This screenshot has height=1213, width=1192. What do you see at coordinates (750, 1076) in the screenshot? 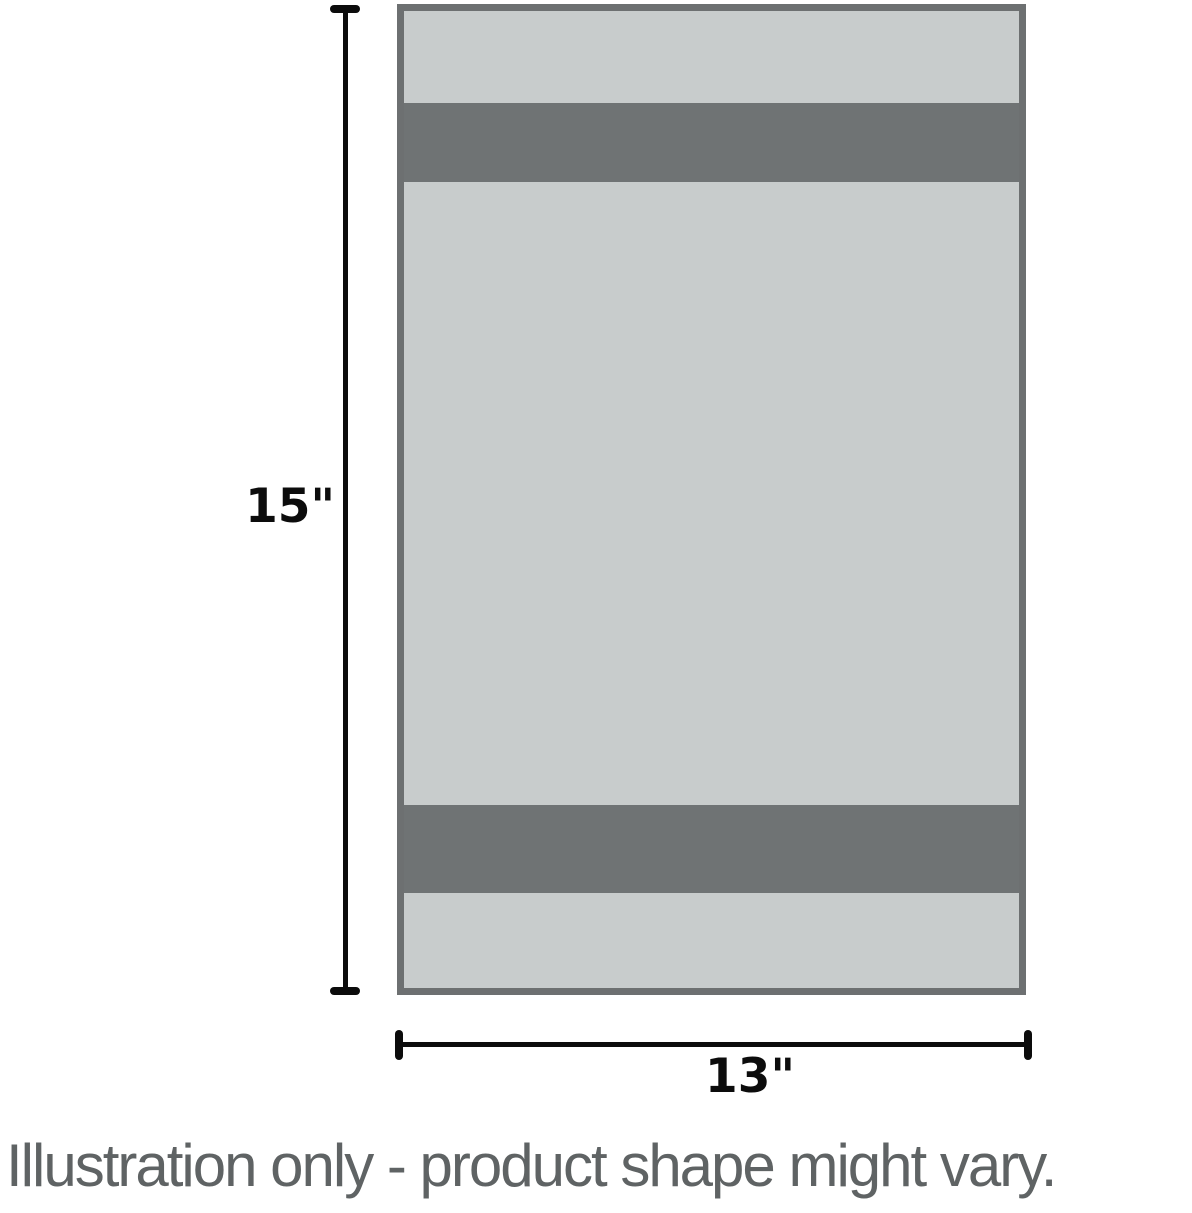
I see `width-dimension-label: 13"` at bounding box center [750, 1076].